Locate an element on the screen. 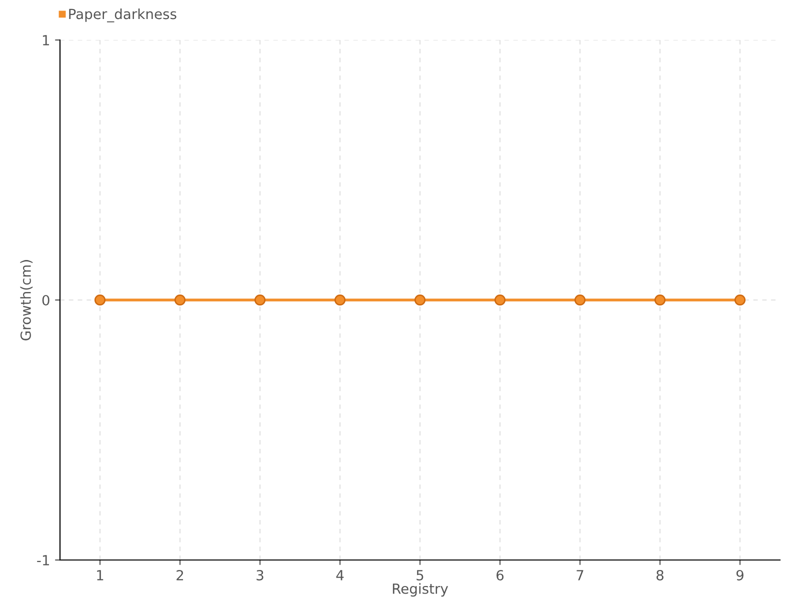 Image resolution: width=800 pixels, height=600 pixels. x-tick-label: 9 is located at coordinates (740, 575).